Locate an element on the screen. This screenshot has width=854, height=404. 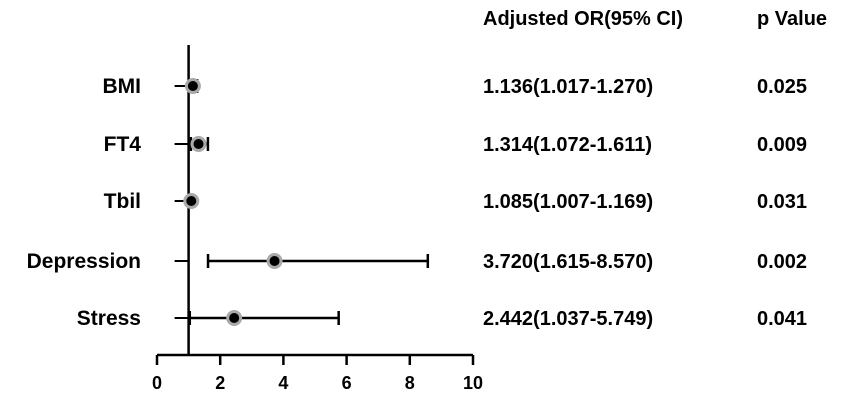
p-value-text: 0.041 is located at coordinates (782, 319).